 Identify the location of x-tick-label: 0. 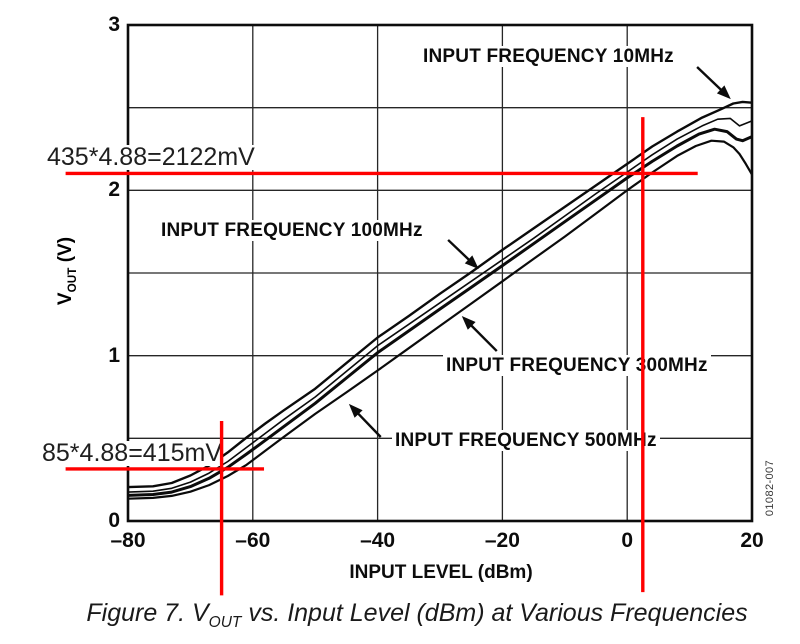
(627, 540).